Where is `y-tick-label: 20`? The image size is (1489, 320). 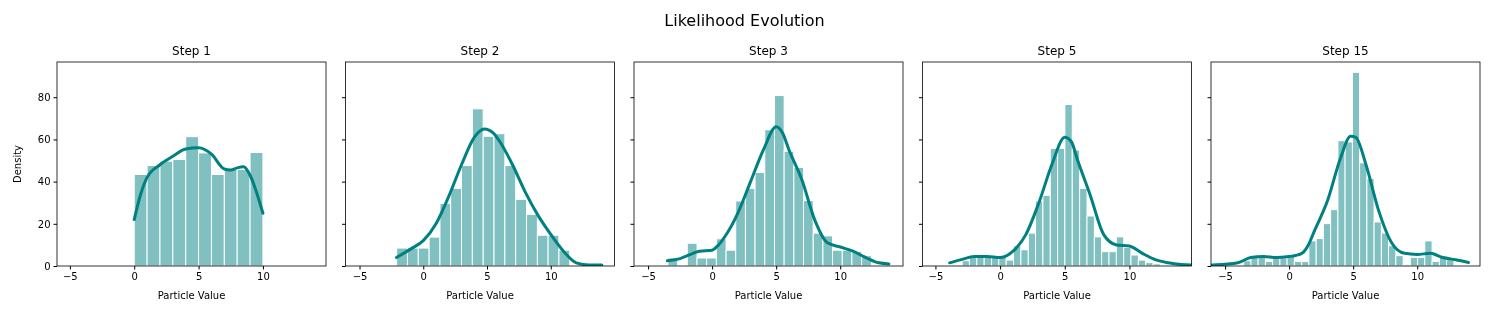
y-tick-label: 20 is located at coordinates (44, 224).